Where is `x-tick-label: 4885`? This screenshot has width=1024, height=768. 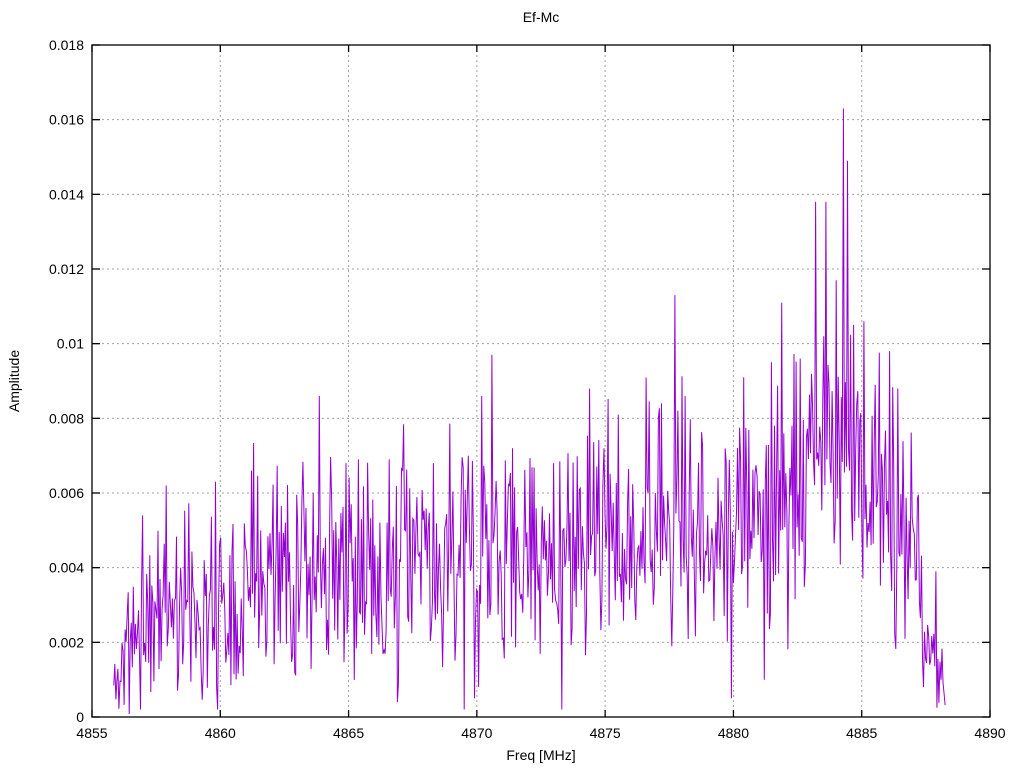 x-tick-label: 4885 is located at coordinates (861, 733).